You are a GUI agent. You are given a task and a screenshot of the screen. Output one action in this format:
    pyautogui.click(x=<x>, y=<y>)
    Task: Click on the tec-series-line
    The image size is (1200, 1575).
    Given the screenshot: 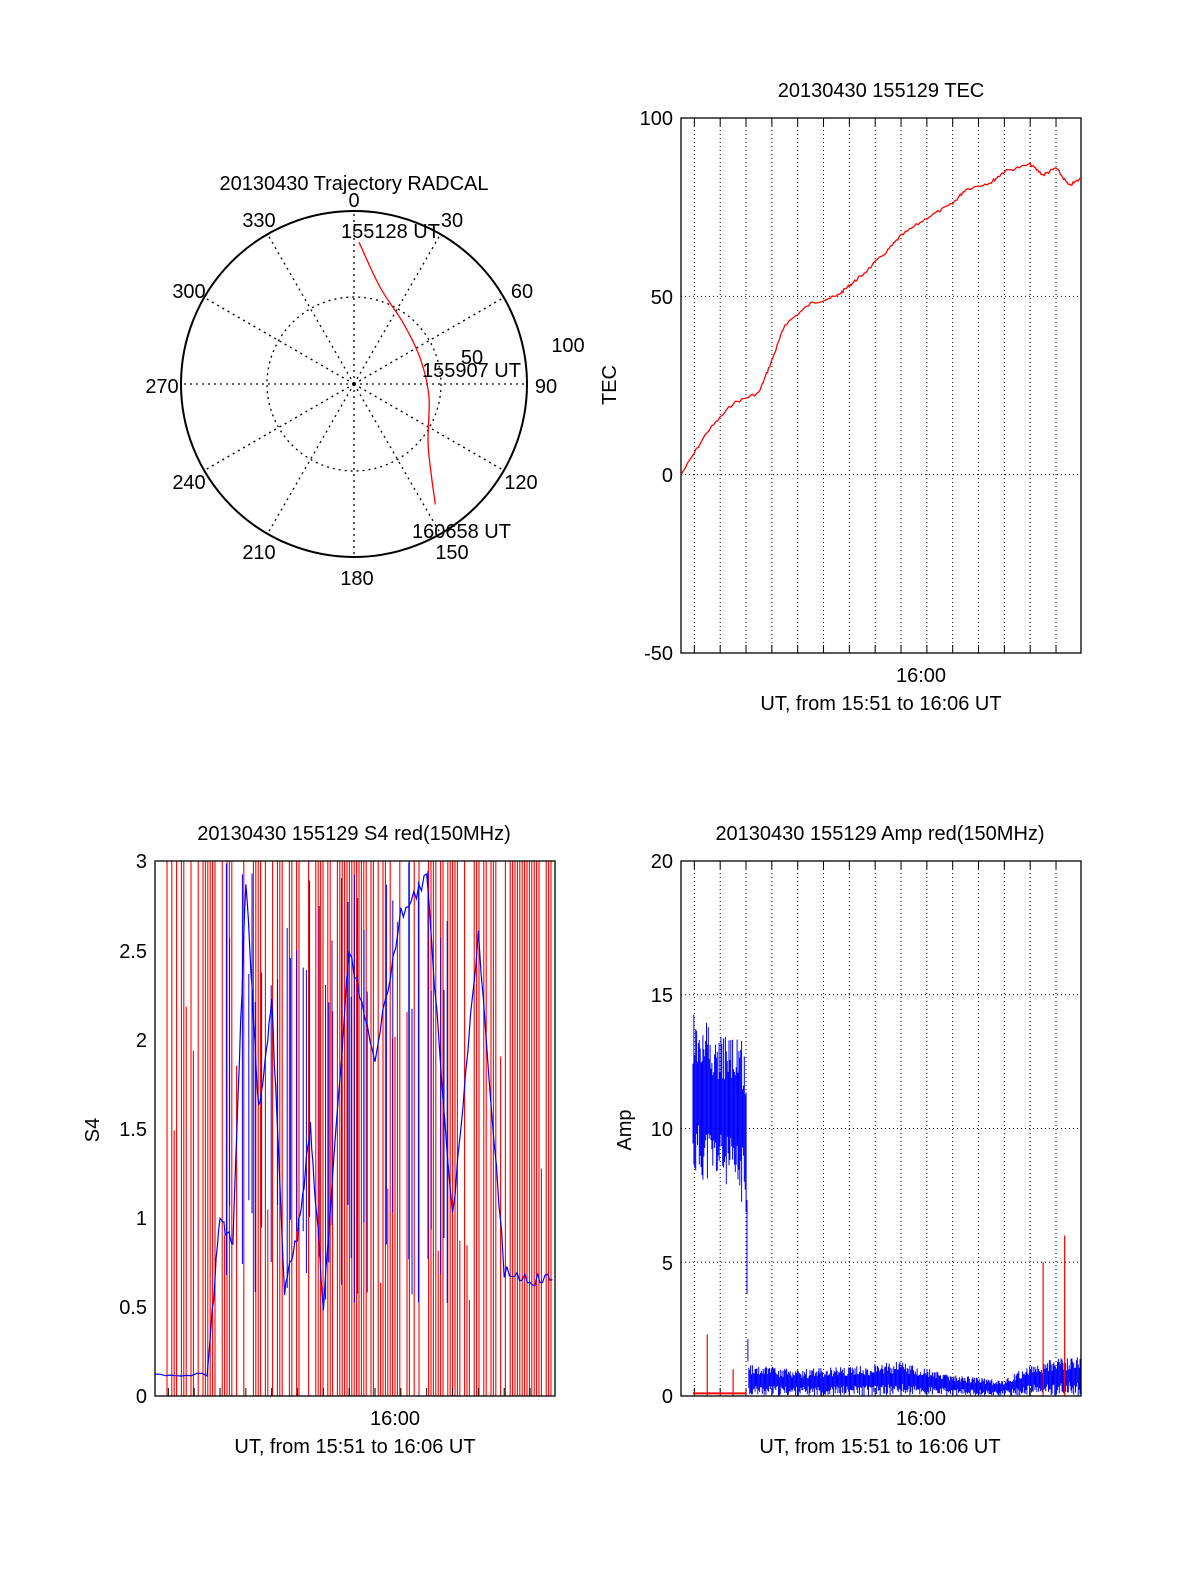 What is the action you would take?
    pyautogui.click(x=881, y=318)
    